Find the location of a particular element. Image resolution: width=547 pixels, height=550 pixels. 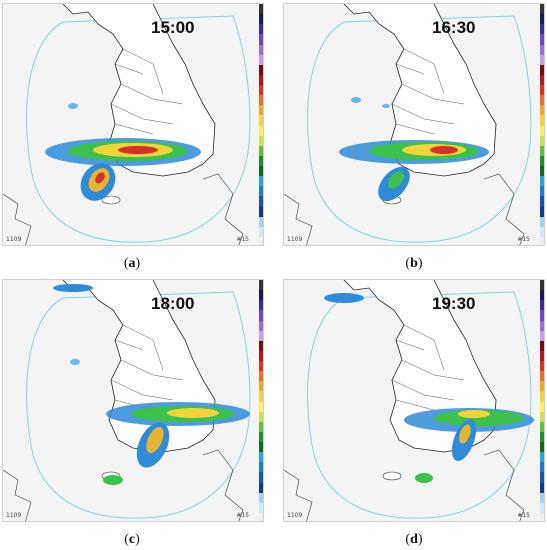

panel-time-label: 15:00 is located at coordinates (173, 27).